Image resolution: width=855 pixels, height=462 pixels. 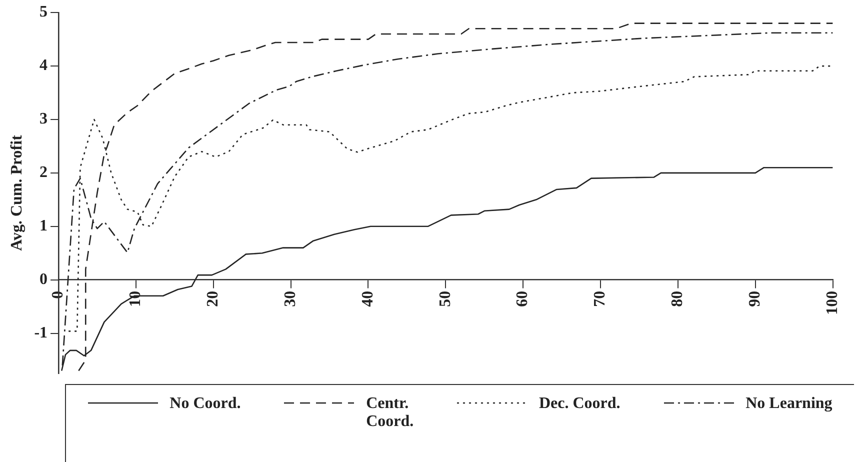 I want to click on y-tick-label: 4, so click(x=44, y=65).